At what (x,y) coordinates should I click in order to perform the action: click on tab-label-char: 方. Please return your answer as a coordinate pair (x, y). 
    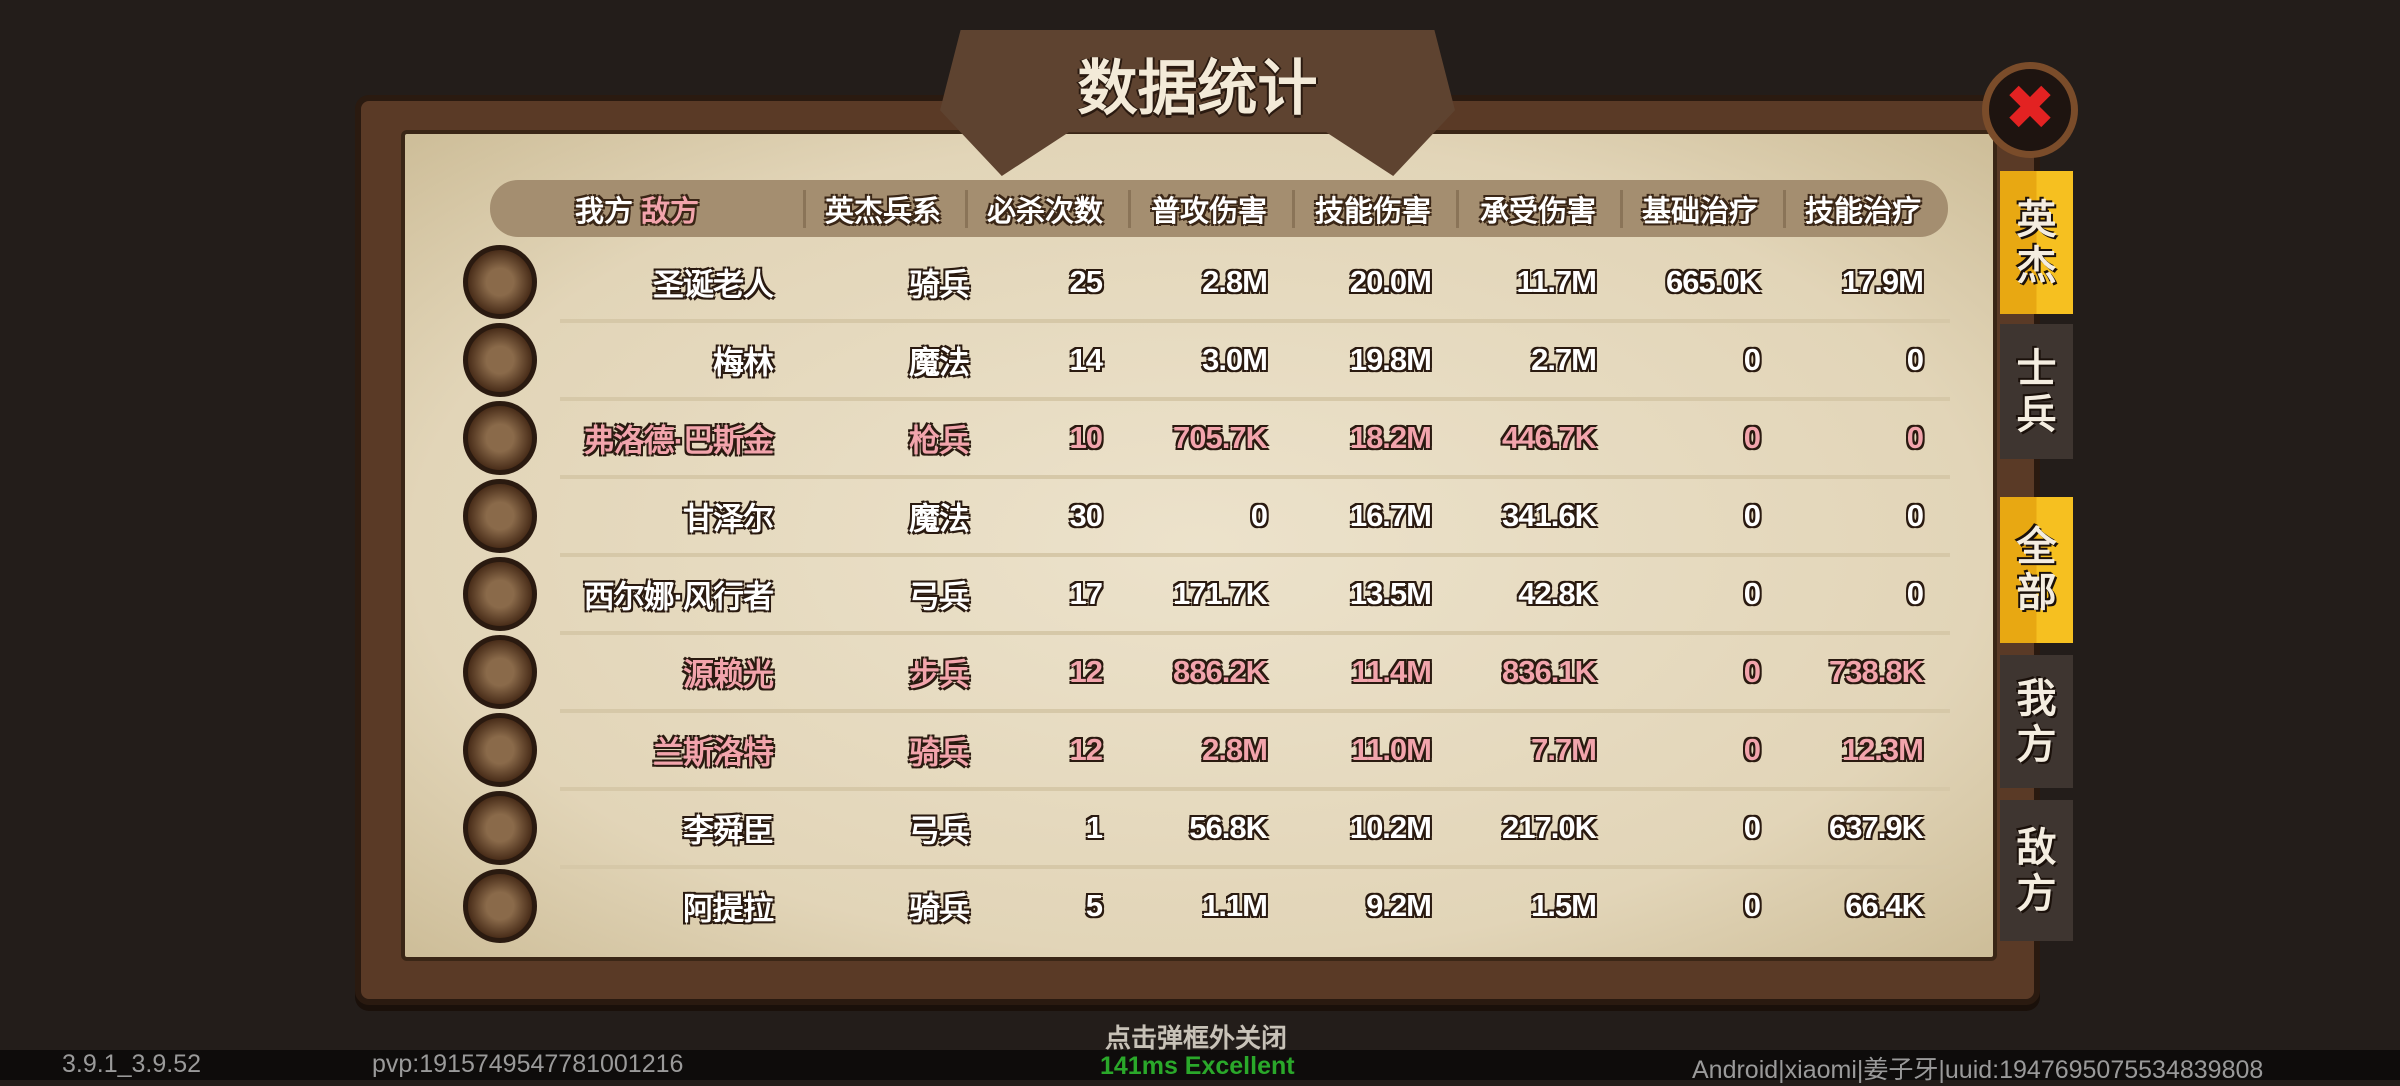
    Looking at the image, I should click on (2036, 893).